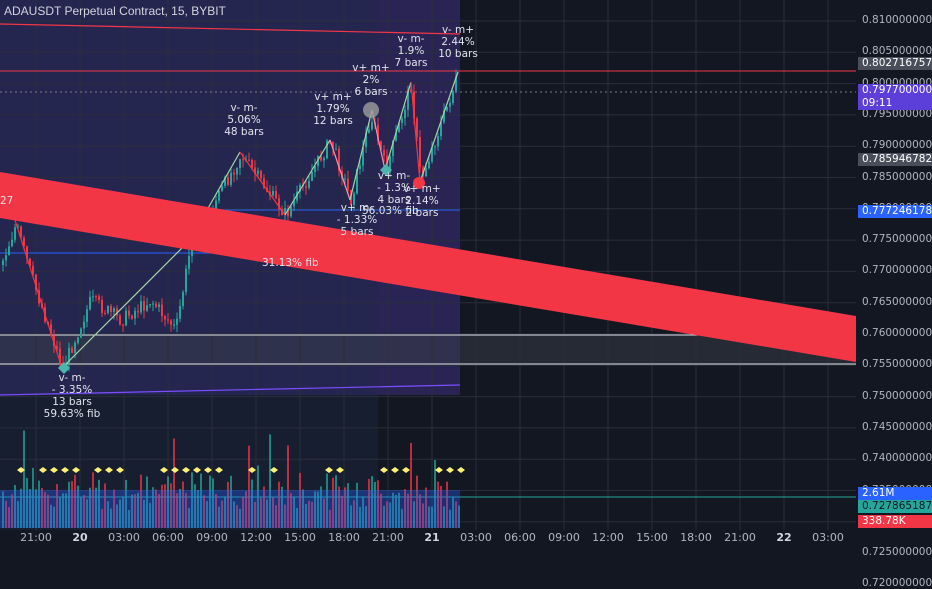 This screenshot has height=589, width=932. Describe the element at coordinates (458, 42) in the screenshot. I see `swing-label-high-5: v- m+ 2.44% 10 bars` at that location.